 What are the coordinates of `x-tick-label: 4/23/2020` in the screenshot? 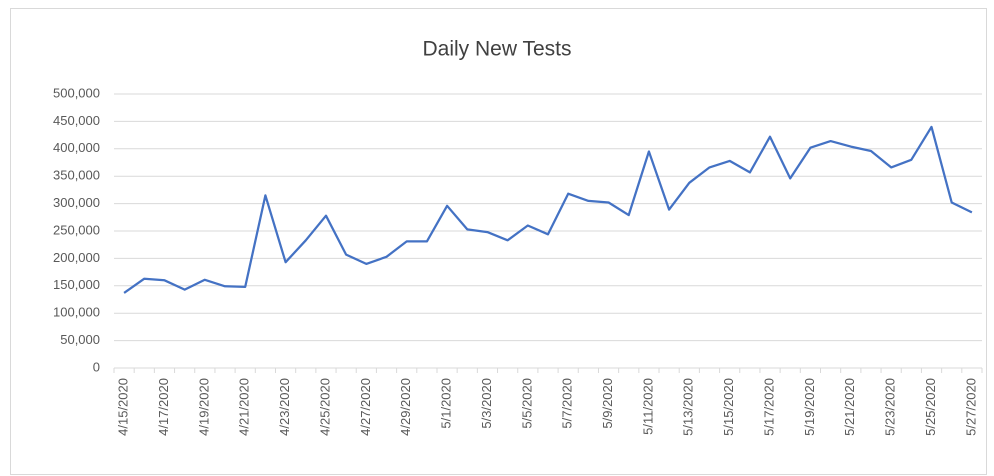 It's located at (284, 407).